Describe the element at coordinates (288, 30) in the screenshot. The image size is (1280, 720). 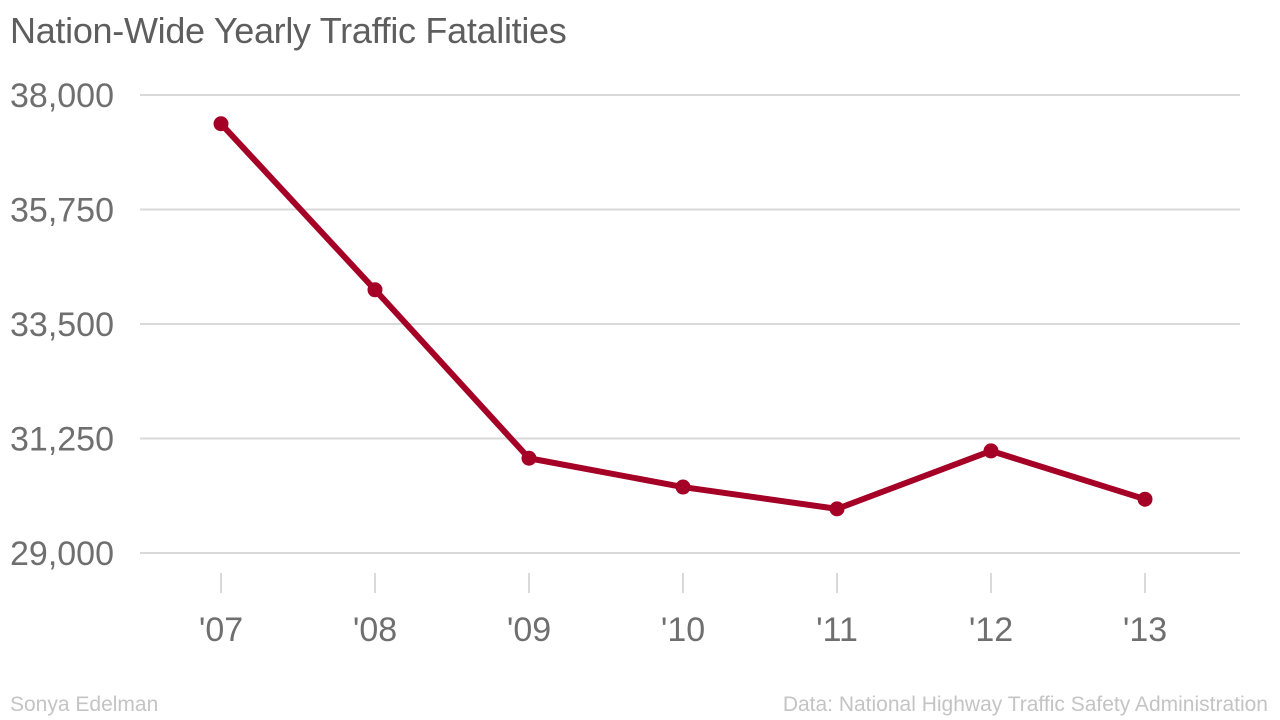
I see `chart-title: Nation-Wide Yearly Traffic Fatalities` at that location.